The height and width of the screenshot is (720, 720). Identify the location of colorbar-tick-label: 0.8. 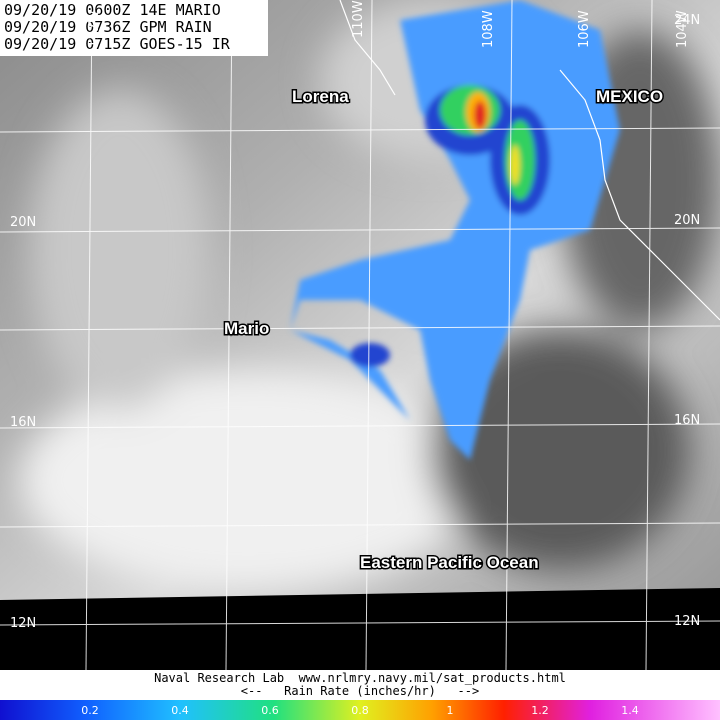
(360, 710).